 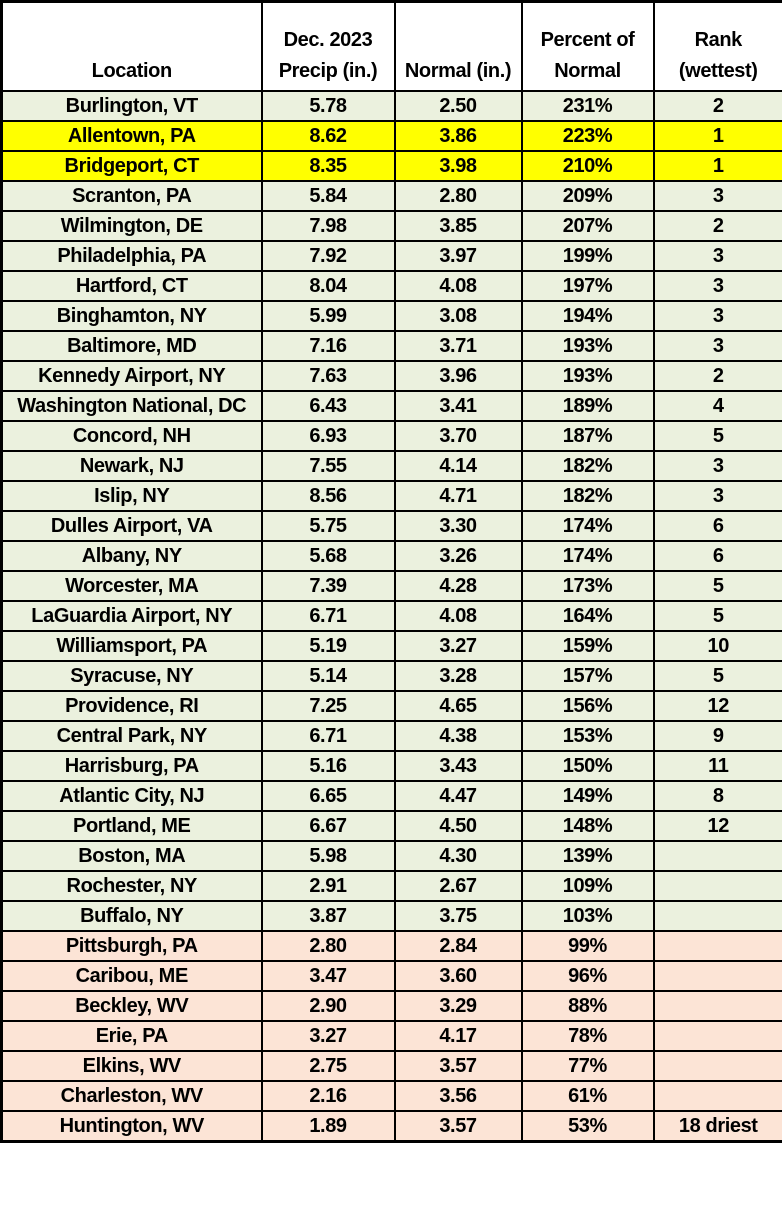 I want to click on table-row: Dulles Airport, VA 5.75 3.30 174% 6, so click(x=391, y=526).